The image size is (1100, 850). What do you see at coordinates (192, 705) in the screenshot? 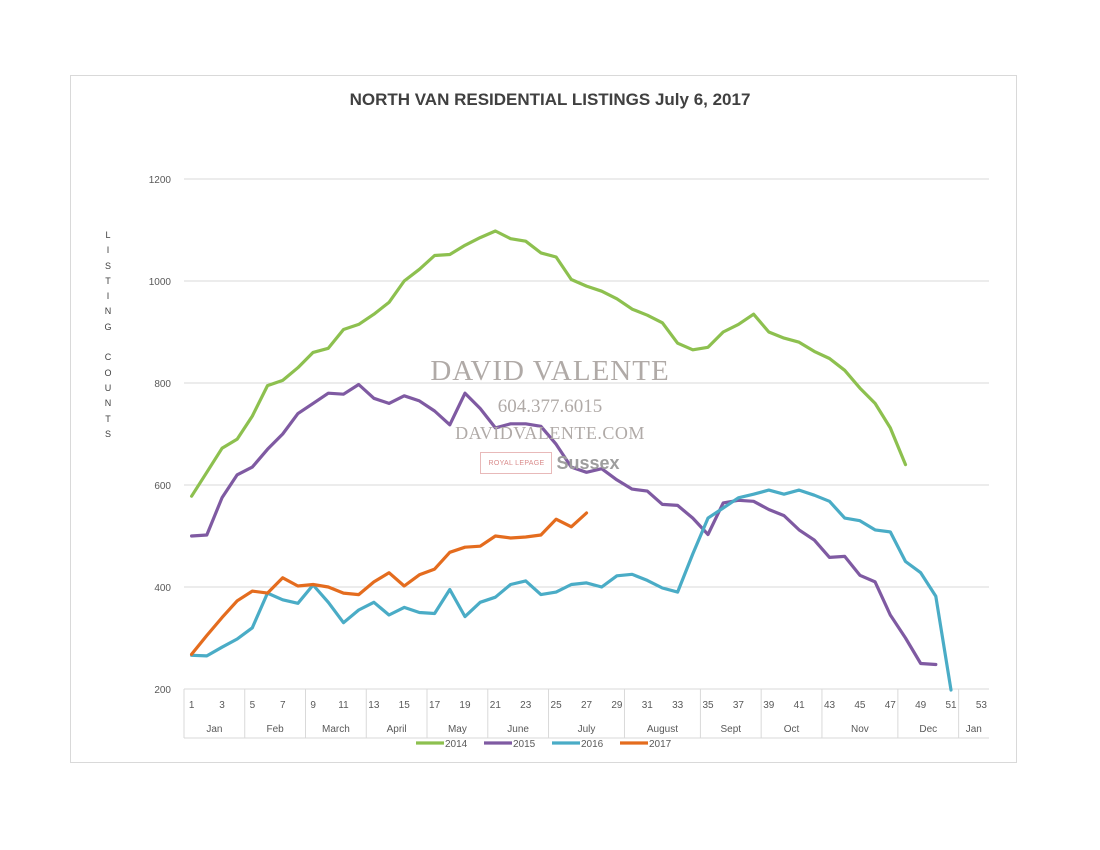
I see `x-tick-label: 1` at bounding box center [192, 705].